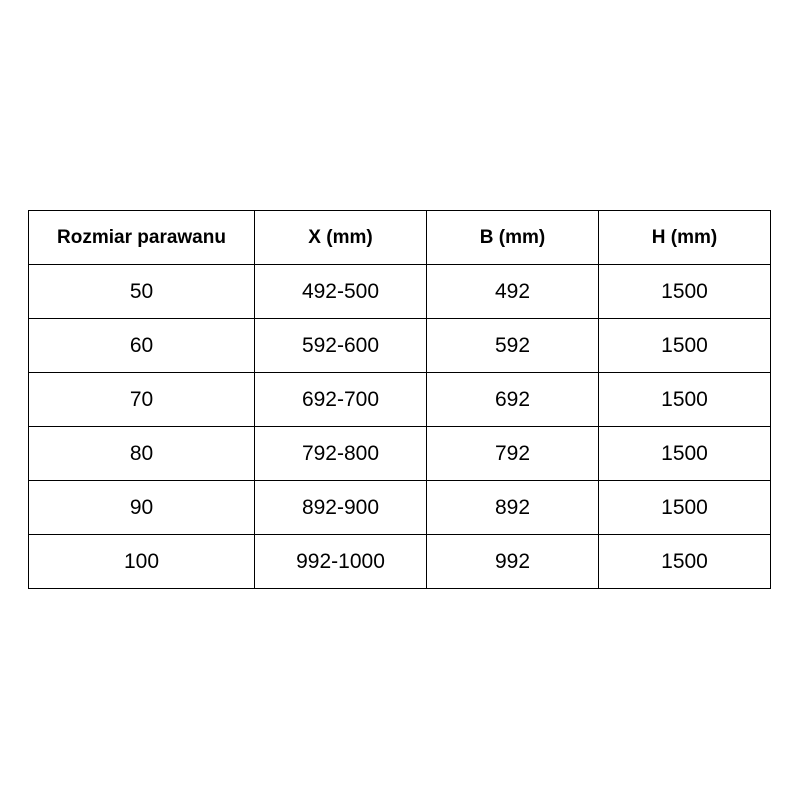 Image resolution: width=800 pixels, height=800 pixels. Describe the element at coordinates (141, 561) in the screenshot. I see `cell-size: 100` at that location.